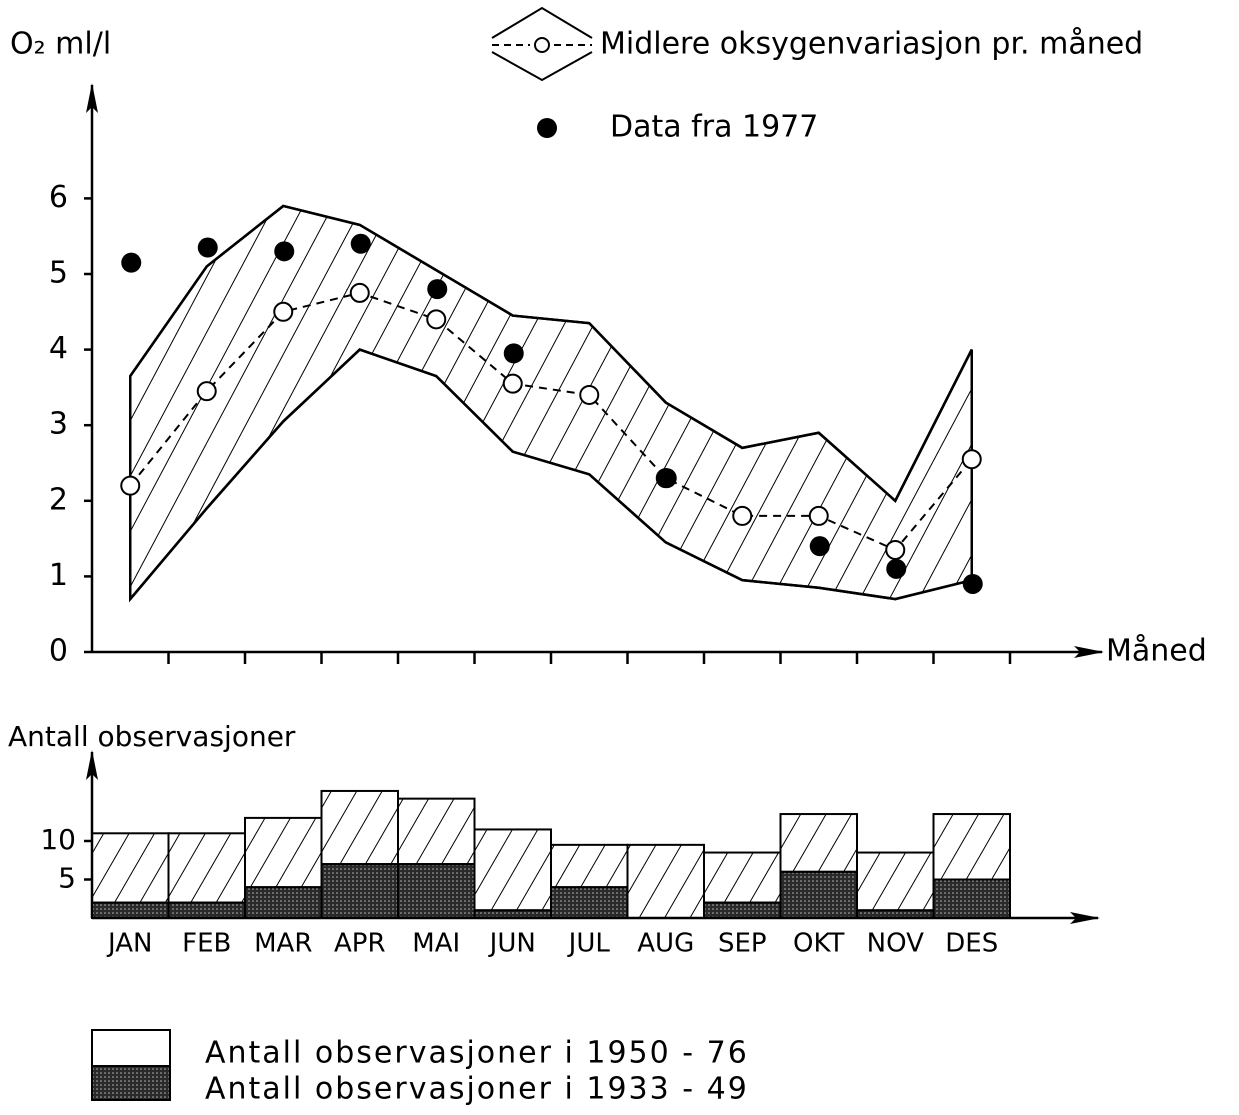 The width and height of the screenshot is (1239, 1115). I want to click on y-tick-label: 0, so click(58, 651).